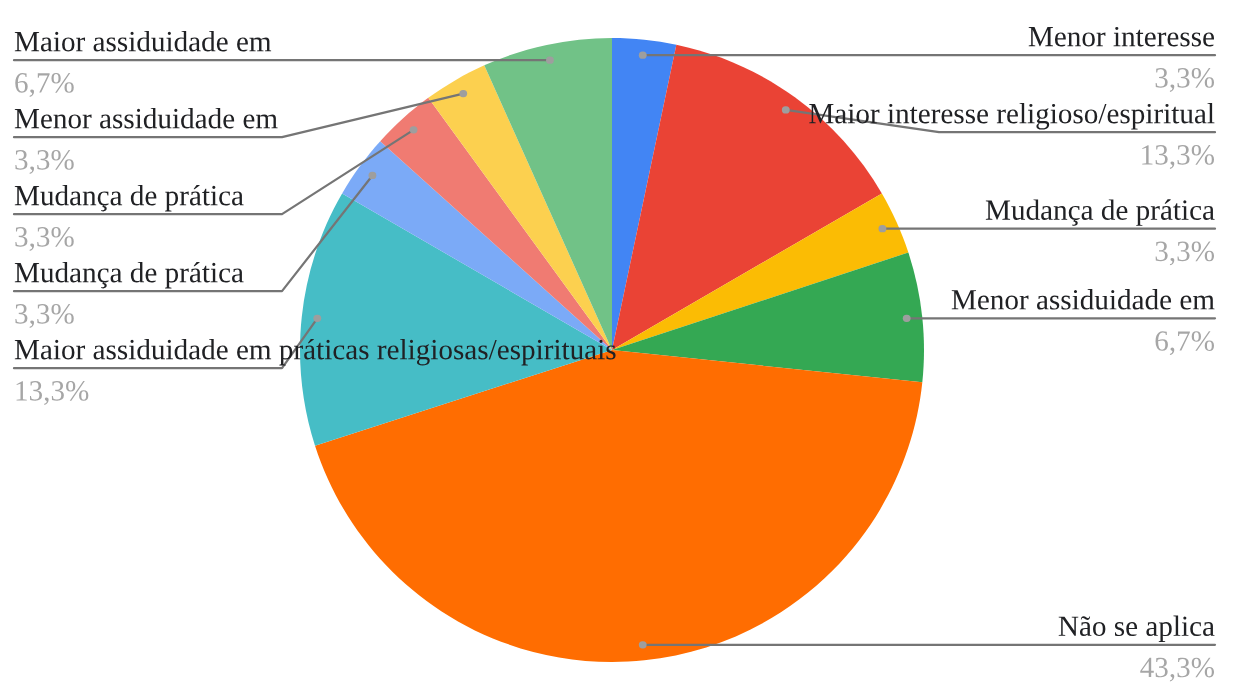 The width and height of the screenshot is (1254, 692). What do you see at coordinates (143, 41) in the screenshot?
I see `slice-label: Maior assiduidade em` at bounding box center [143, 41].